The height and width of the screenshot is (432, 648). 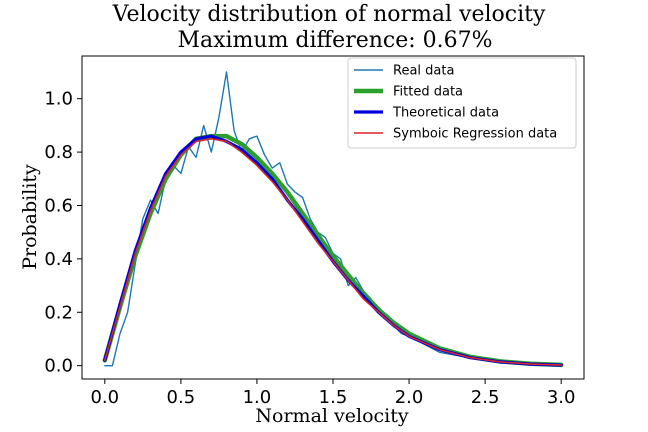 What do you see at coordinates (58, 205) in the screenshot?
I see `y-tick-label: 0.6` at bounding box center [58, 205].